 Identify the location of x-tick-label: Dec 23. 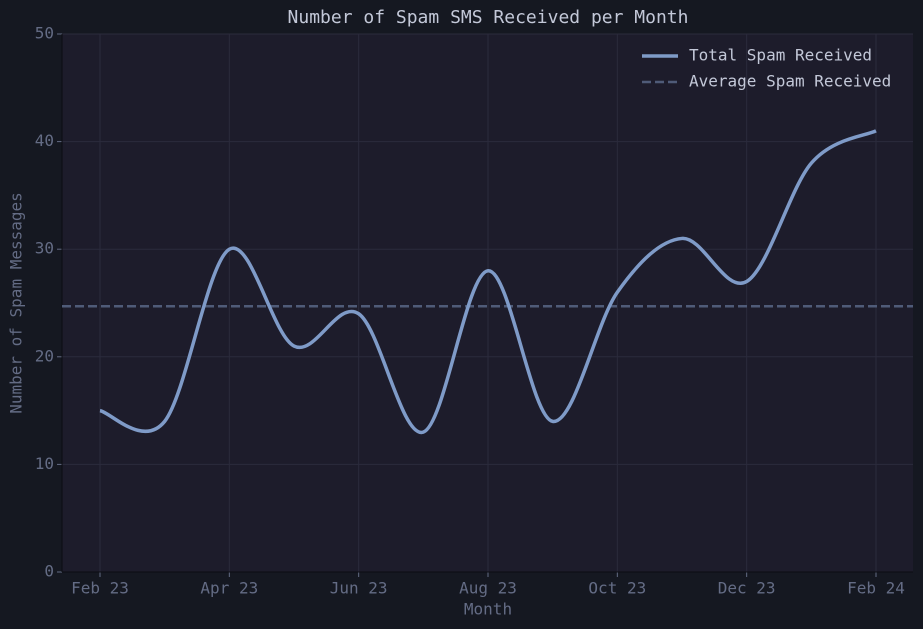
(747, 588).